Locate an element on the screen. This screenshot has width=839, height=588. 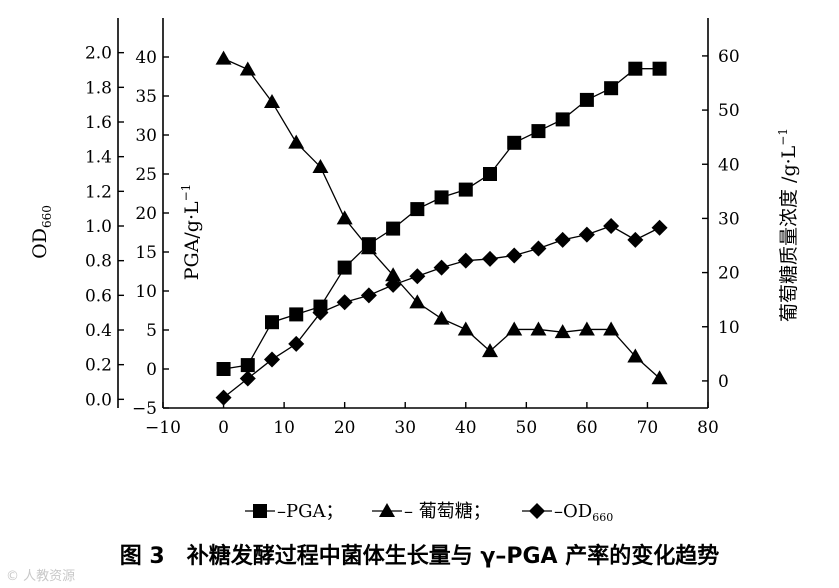
od-tick-label: 0.4 is located at coordinates (98, 331).